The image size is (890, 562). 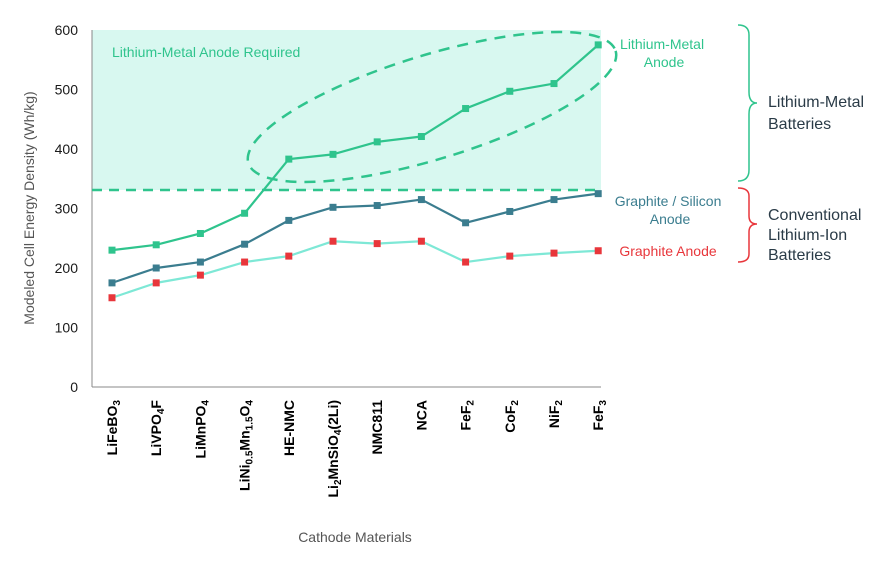 I want to click on series-line-graphite-silicon-anode, so click(x=355, y=238).